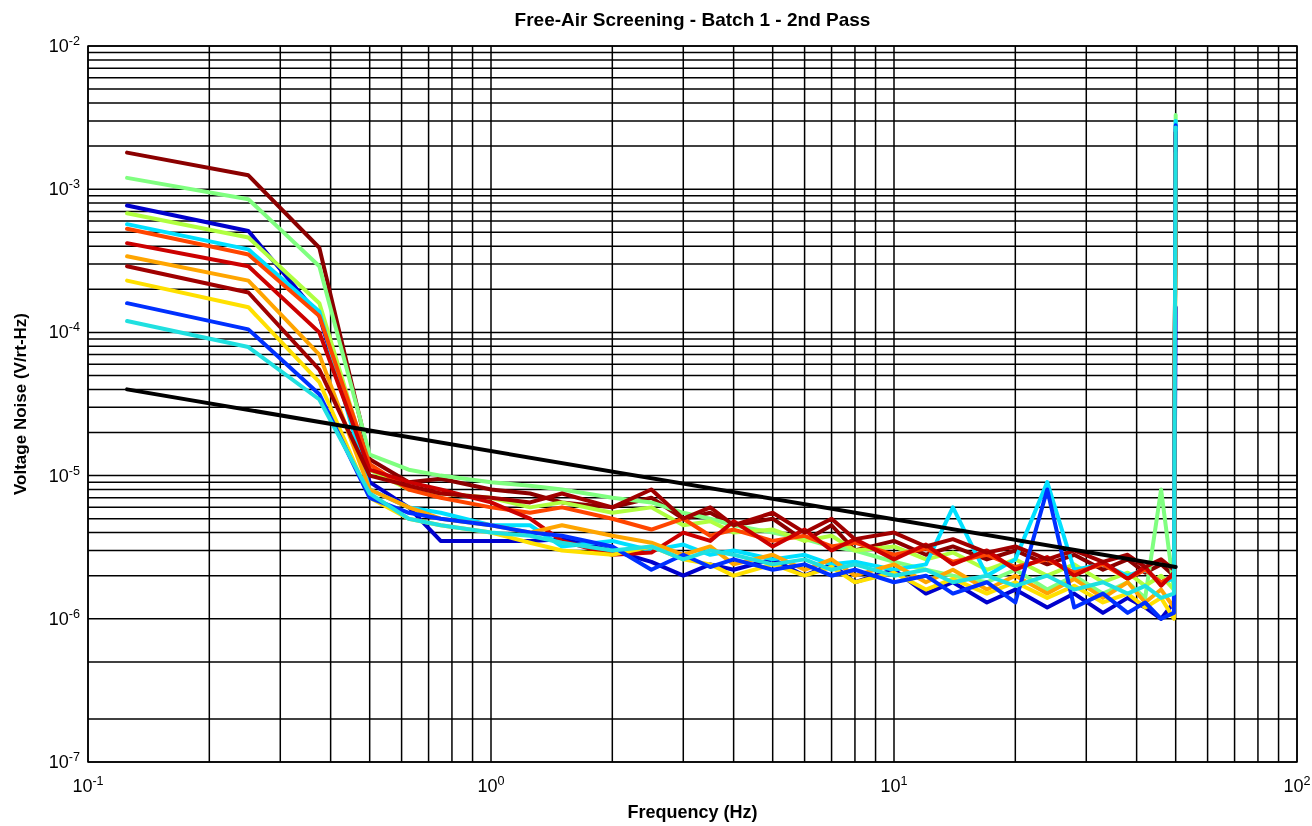 This screenshot has width=1312, height=826. I want to click on y-tick-label: 10$^{-7}$, so click(64, 761).